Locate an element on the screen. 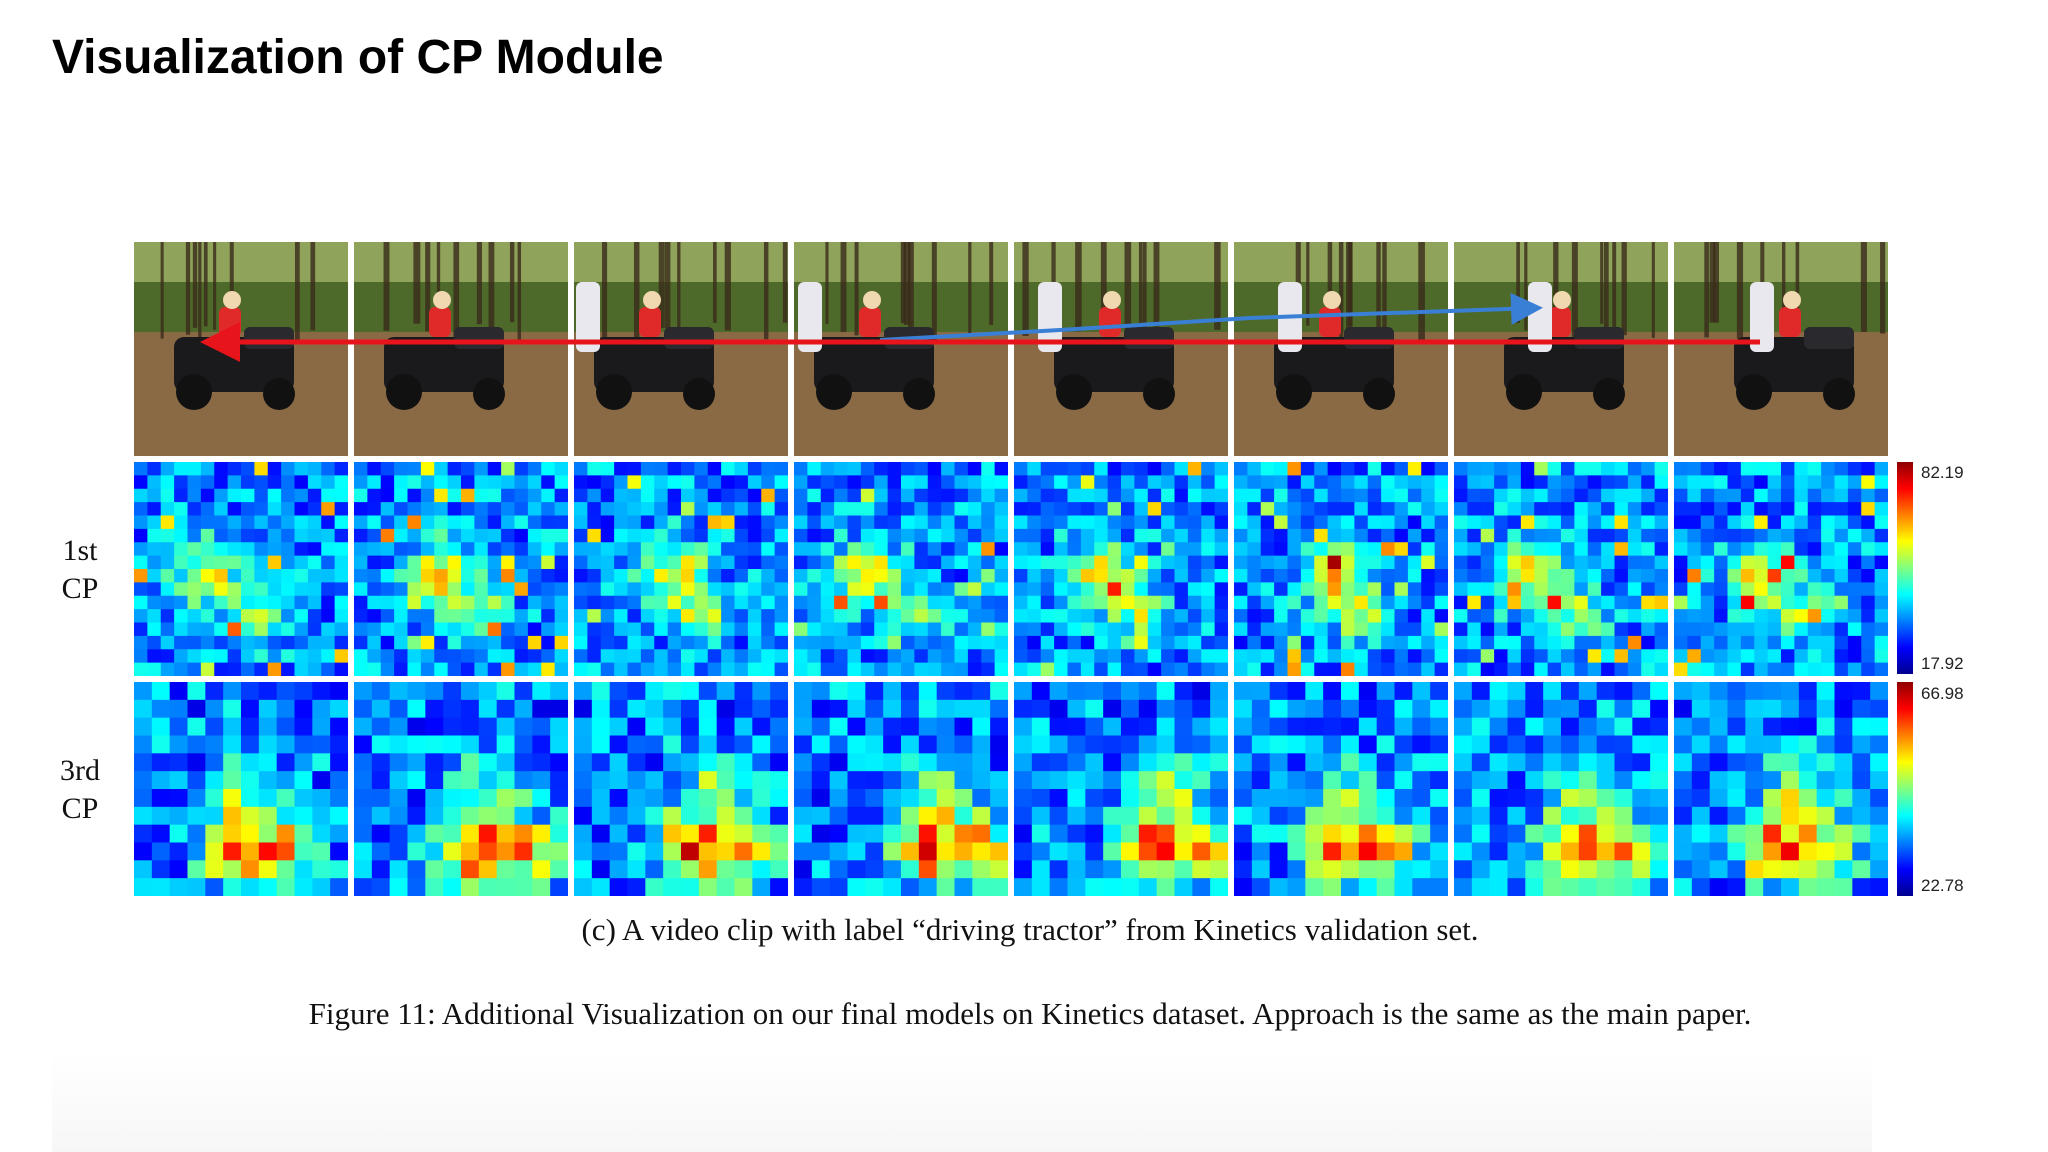 The height and width of the screenshot is (1152, 2048). row-label-1st-cp-line2: CP is located at coordinates (80, 588).